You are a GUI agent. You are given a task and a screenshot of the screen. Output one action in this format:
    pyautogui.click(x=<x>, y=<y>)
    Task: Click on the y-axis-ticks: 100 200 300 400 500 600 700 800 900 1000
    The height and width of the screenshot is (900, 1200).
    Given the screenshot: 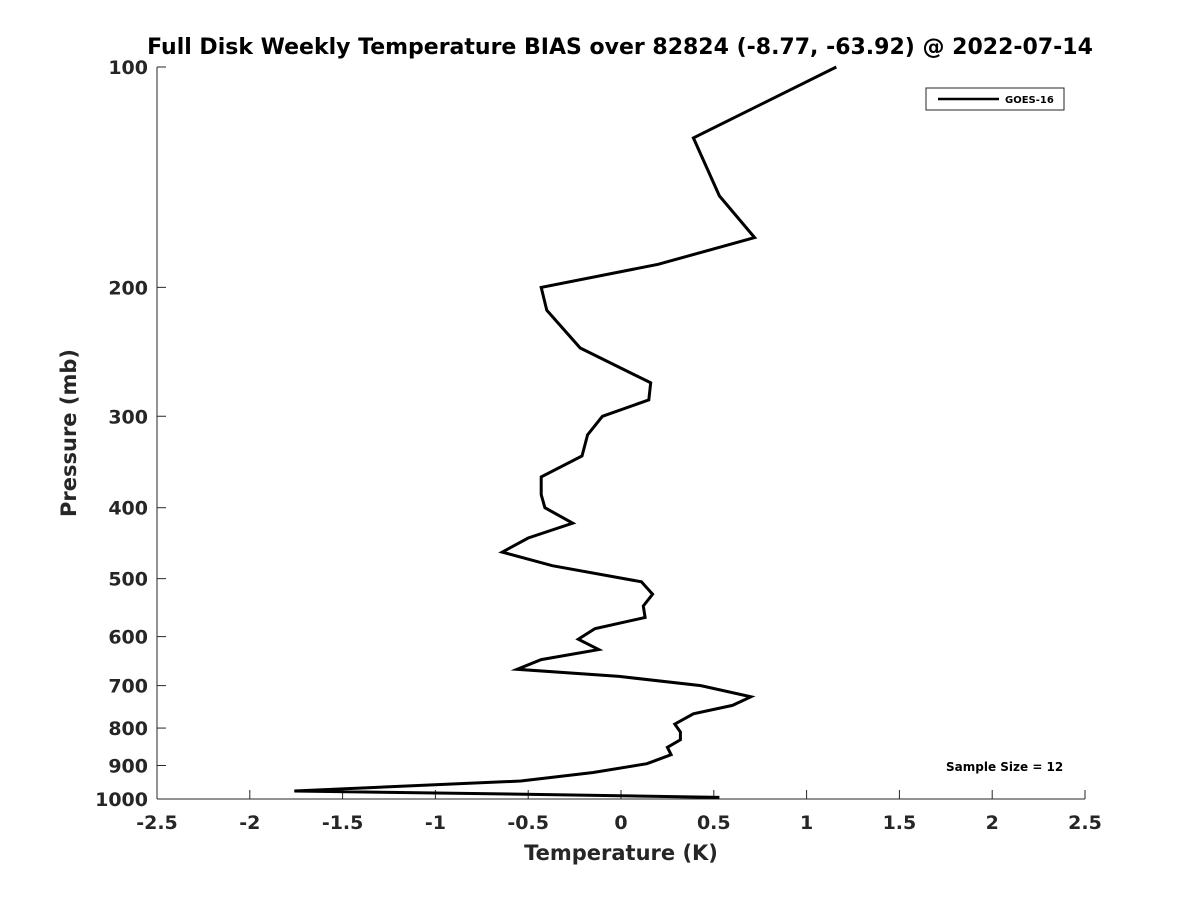 What is the action you would take?
    pyautogui.click(x=130, y=434)
    